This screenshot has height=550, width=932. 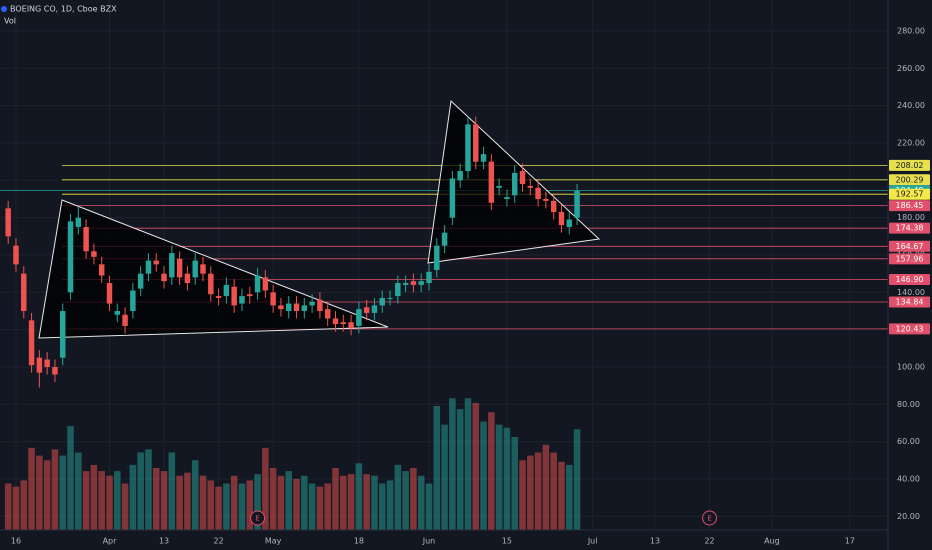 I want to click on x-tick-label: 22, so click(x=709, y=541).